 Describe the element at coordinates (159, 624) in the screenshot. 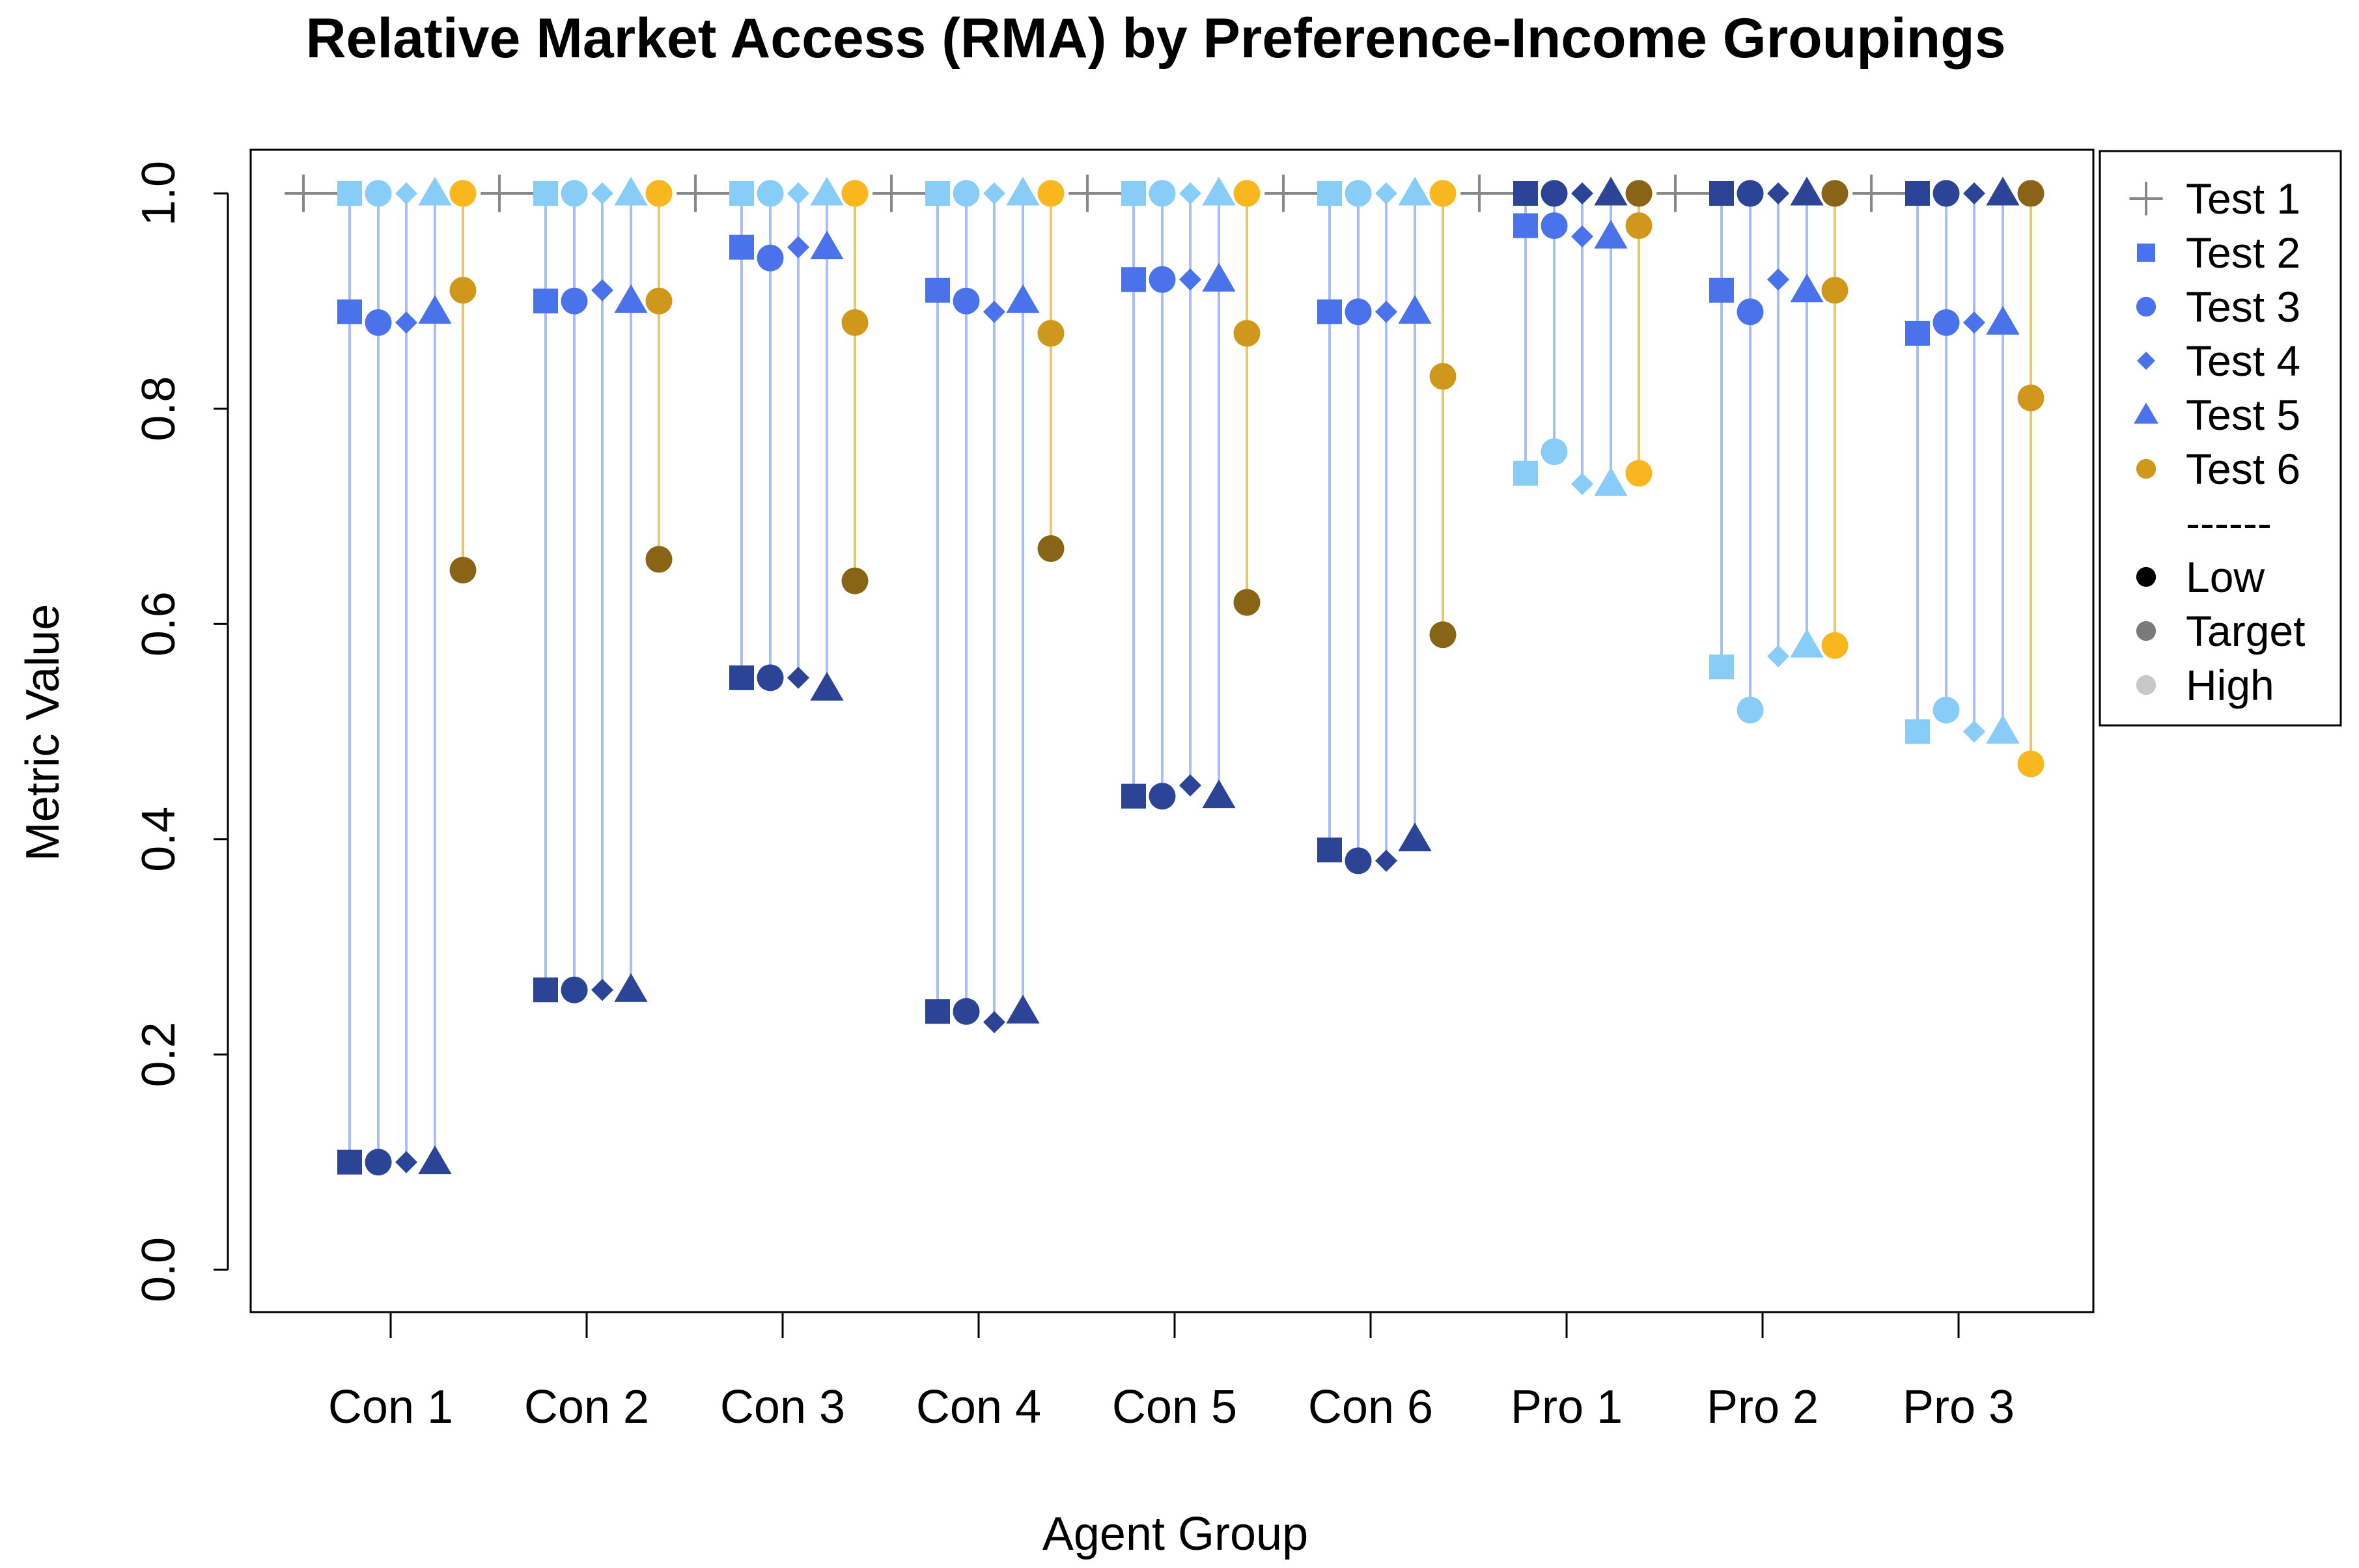

I see `y-tick-label: 0.6` at that location.